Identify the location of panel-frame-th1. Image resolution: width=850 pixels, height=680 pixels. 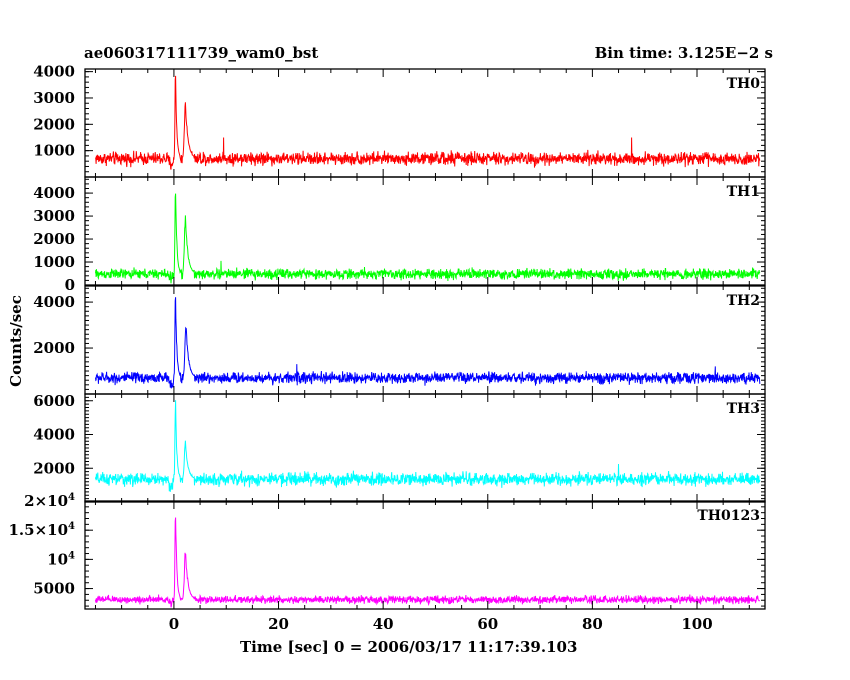
(425, 231).